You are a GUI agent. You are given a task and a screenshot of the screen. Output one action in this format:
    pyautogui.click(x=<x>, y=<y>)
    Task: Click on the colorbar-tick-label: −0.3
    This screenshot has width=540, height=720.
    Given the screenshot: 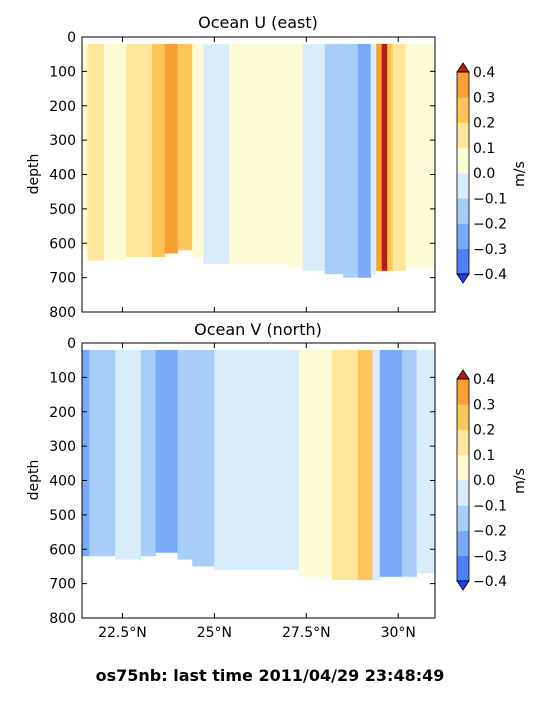 What is the action you would take?
    pyautogui.click(x=490, y=557)
    